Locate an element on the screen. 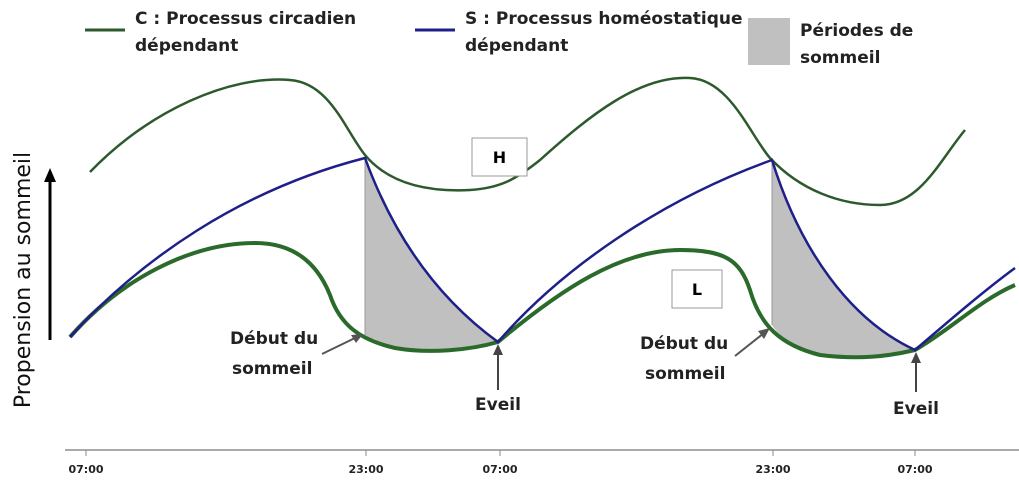  legend-text: sommeil is located at coordinates (840, 58).